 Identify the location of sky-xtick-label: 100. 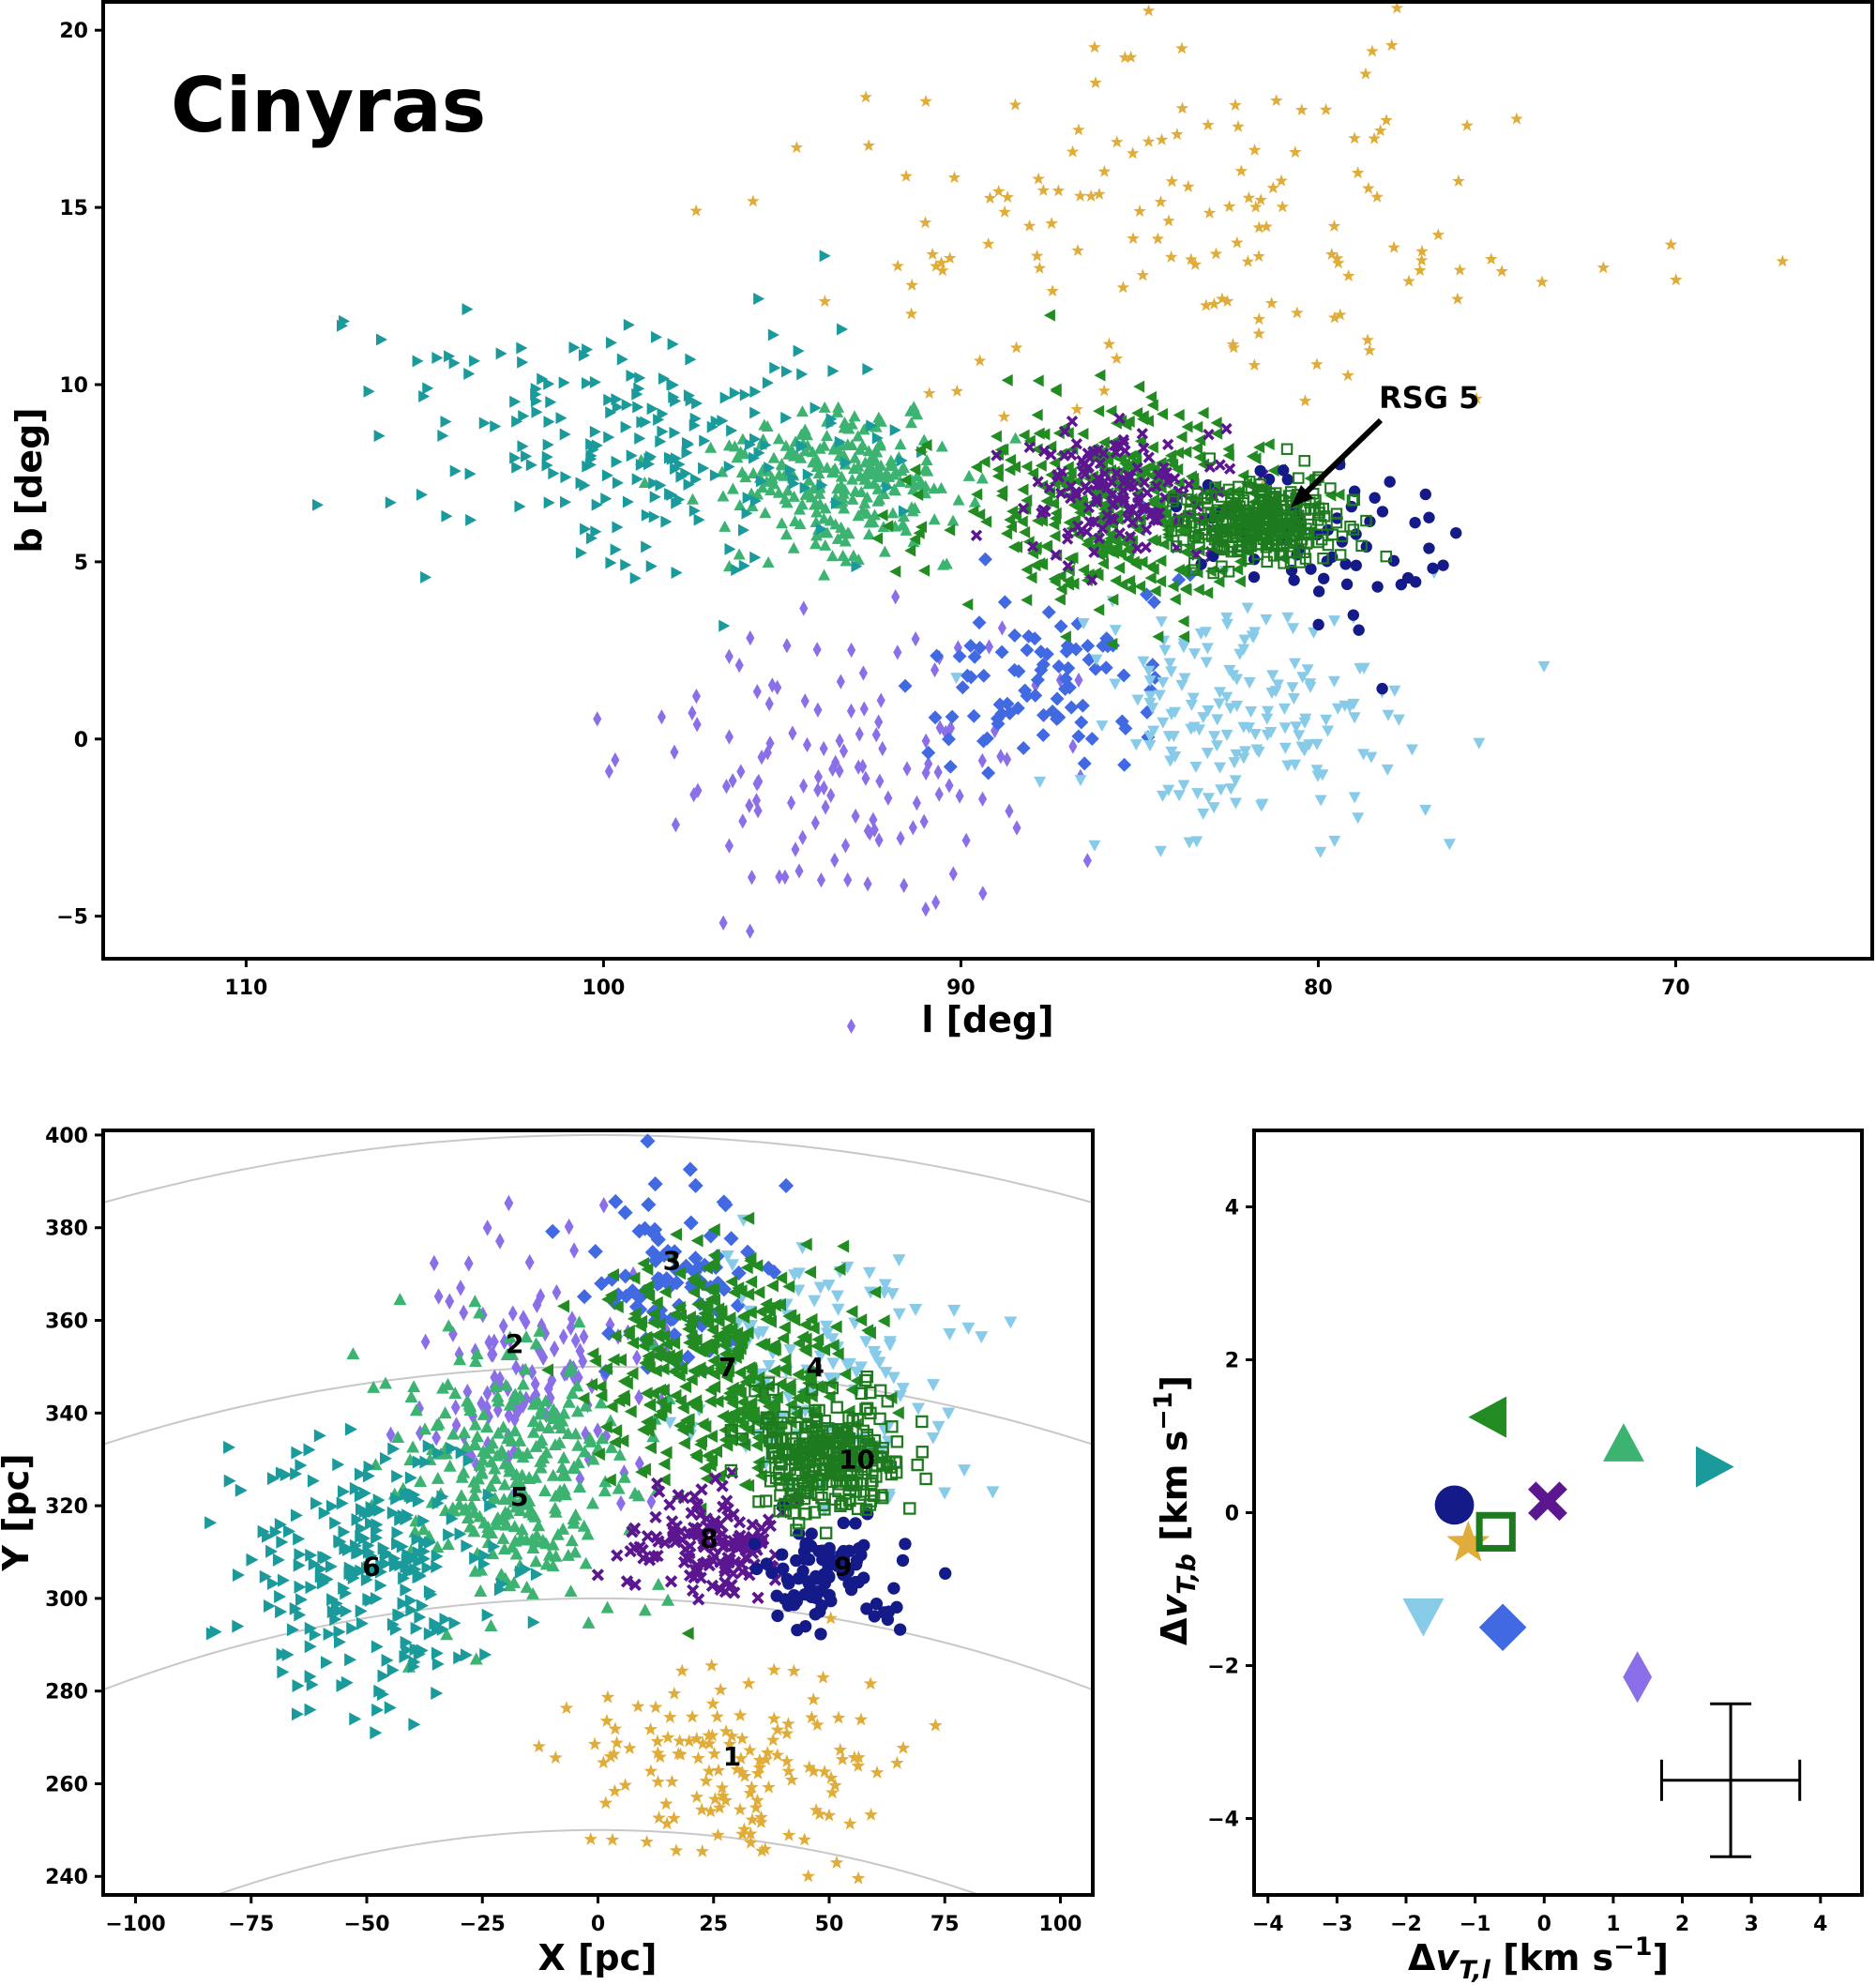
(603, 988).